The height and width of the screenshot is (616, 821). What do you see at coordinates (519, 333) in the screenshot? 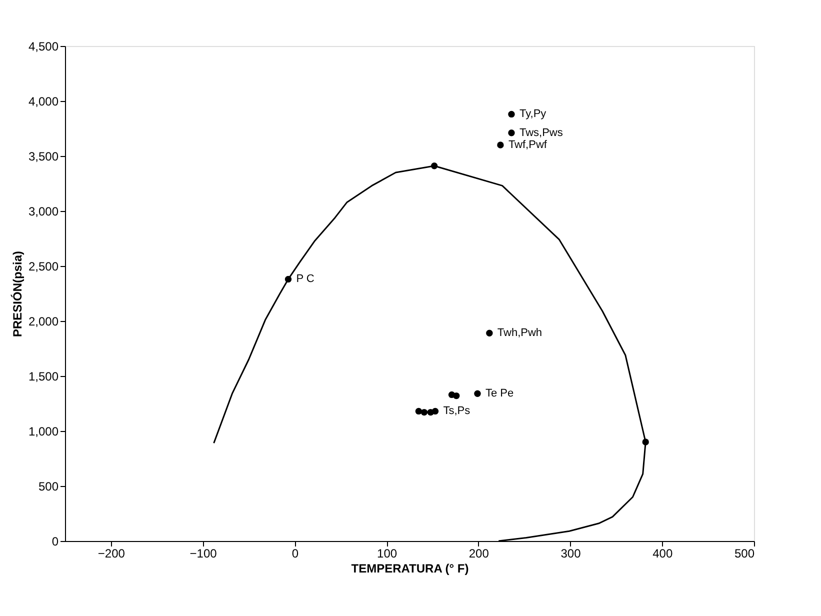
I see `annotation: Twh,Pwh` at bounding box center [519, 333].